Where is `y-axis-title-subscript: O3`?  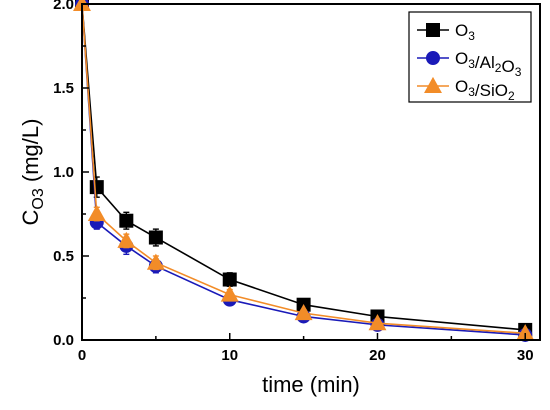 y-axis-title-subscript: O3 is located at coordinates (38, 198).